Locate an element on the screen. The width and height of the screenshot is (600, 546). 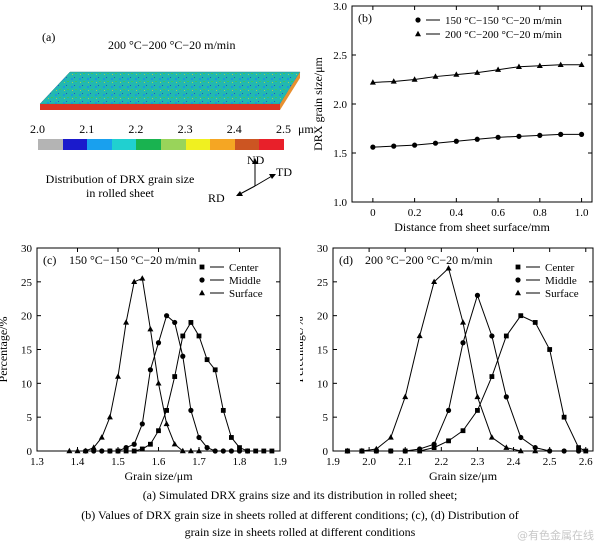
panel-label: (d) is located at coordinates (346, 260).